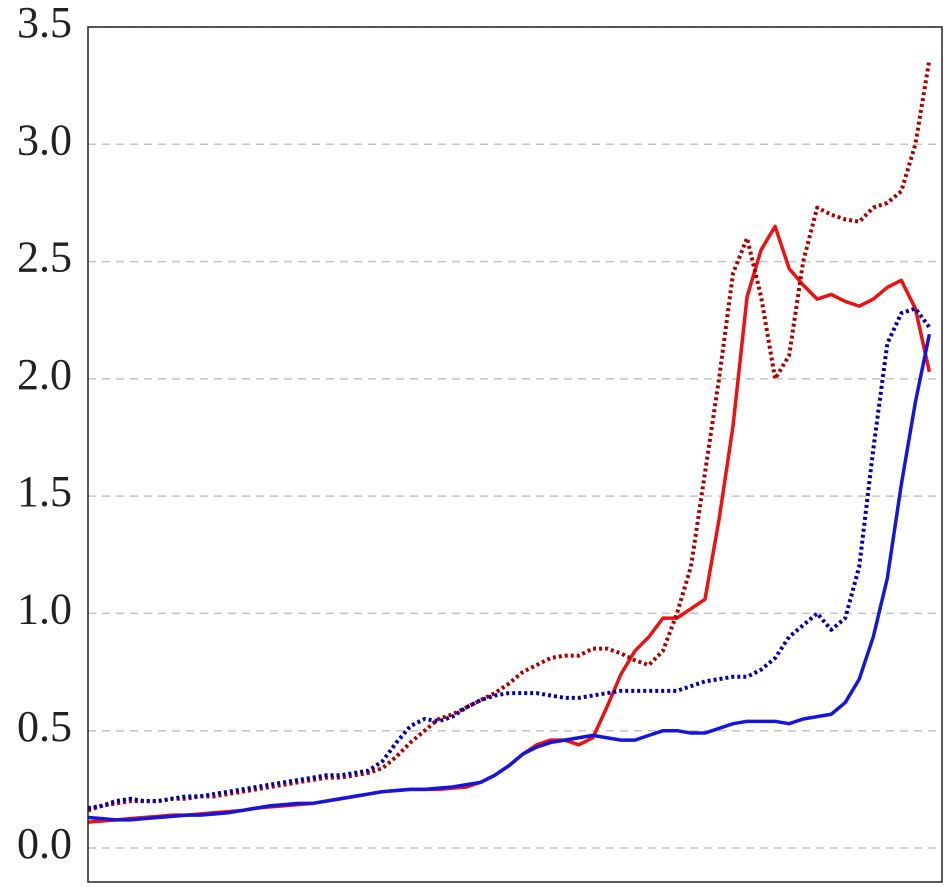 The width and height of the screenshot is (948, 887). Describe the element at coordinates (44, 374) in the screenshot. I see `y-tick-label: 2.0` at that location.